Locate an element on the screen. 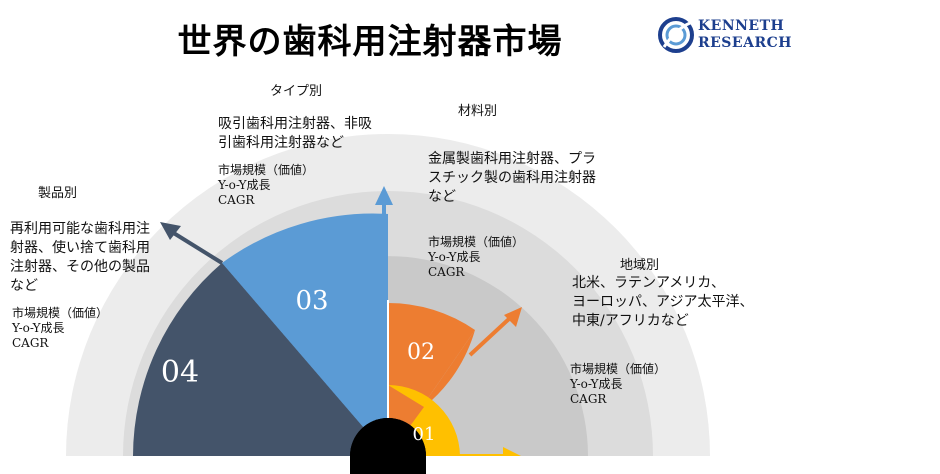 Image resolution: width=940 pixels, height=474 pixels. segment-02-arrowhead is located at coordinates (513, 317).